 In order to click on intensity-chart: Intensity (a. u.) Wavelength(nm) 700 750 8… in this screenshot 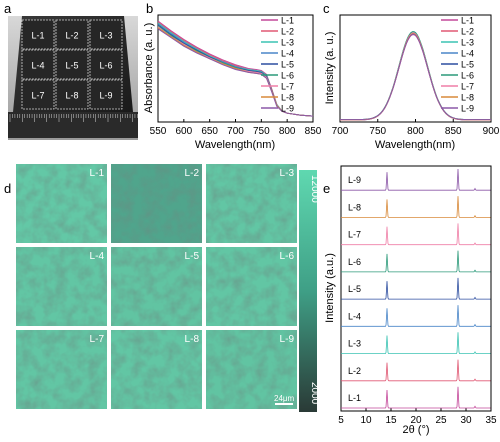, I will do `click(412, 82)`.